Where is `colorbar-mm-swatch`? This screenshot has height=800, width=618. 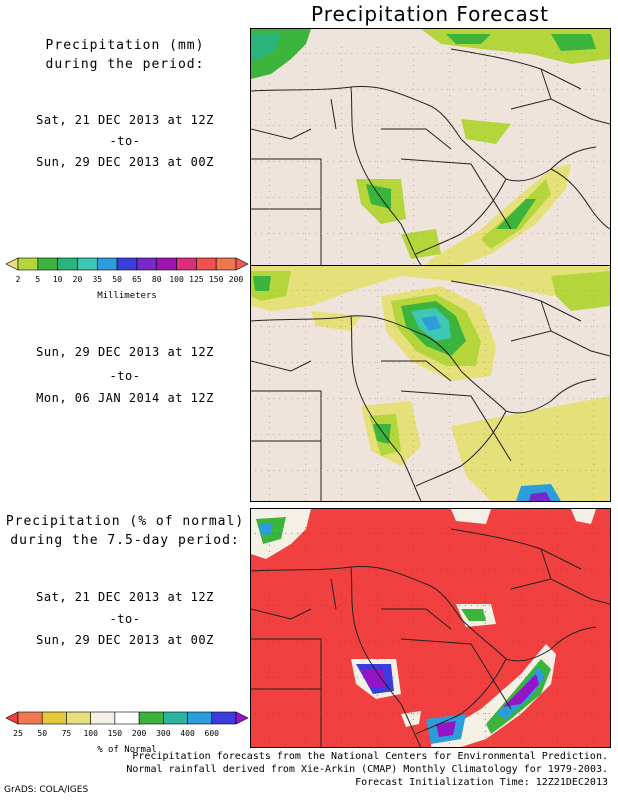 colorbar-mm-swatch is located at coordinates (12, 264).